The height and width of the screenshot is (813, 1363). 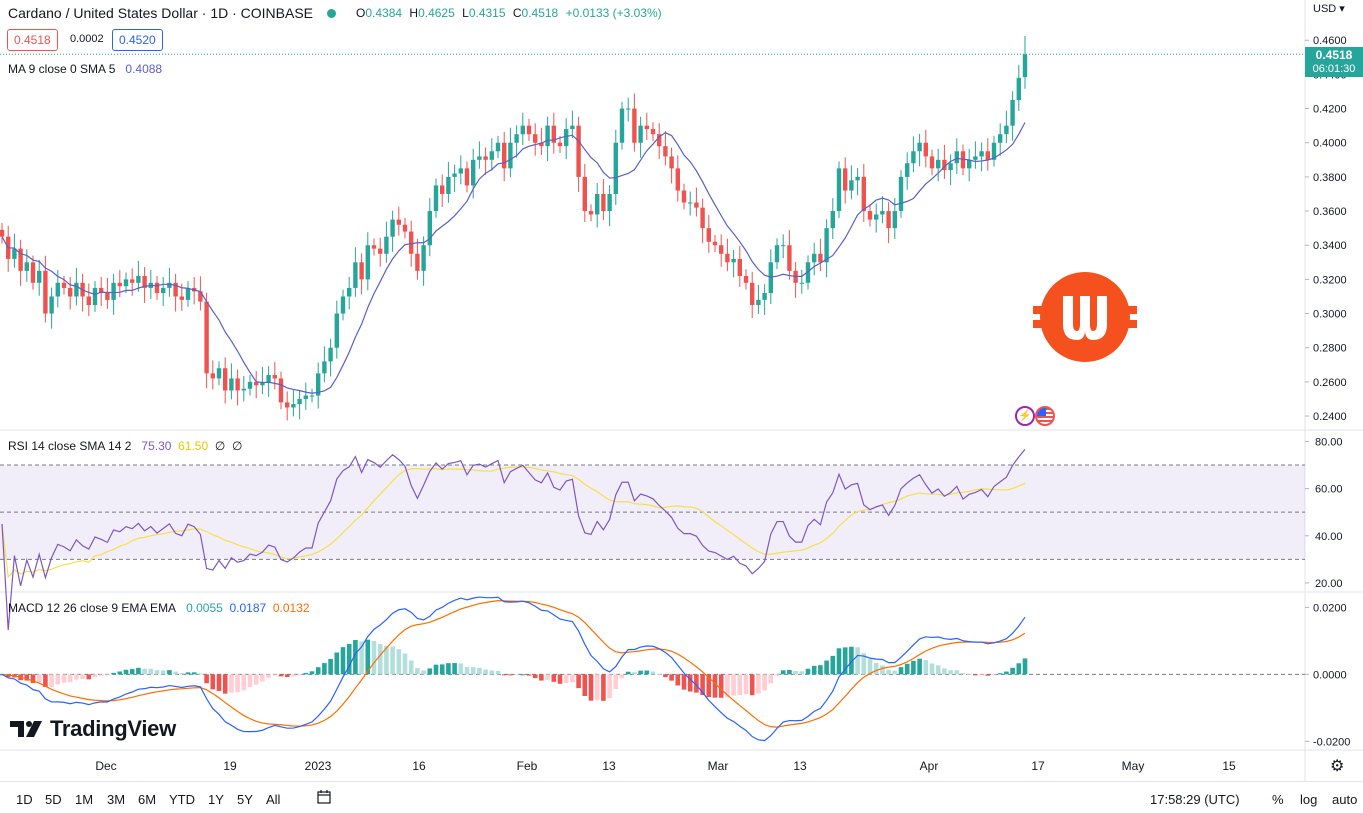 I want to click on currency-selector: USD ▾, so click(x=1329, y=9).